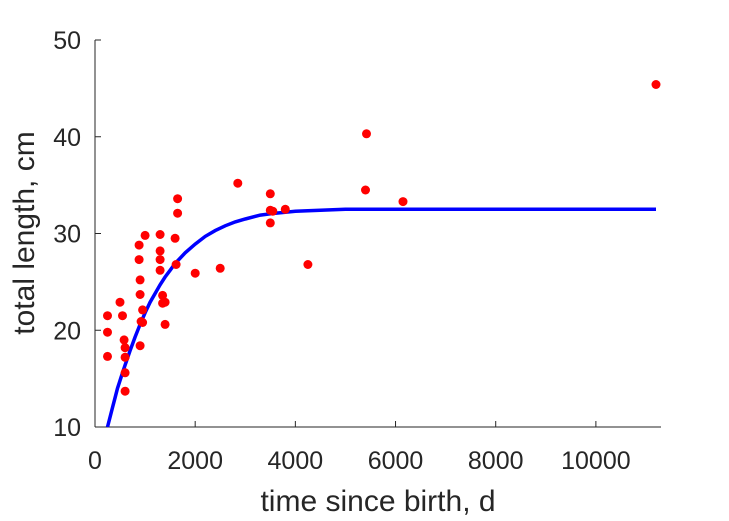 This screenshot has height=521, width=729. What do you see at coordinates (67, 235) in the screenshot?
I see `y-tick-label: 30` at bounding box center [67, 235].